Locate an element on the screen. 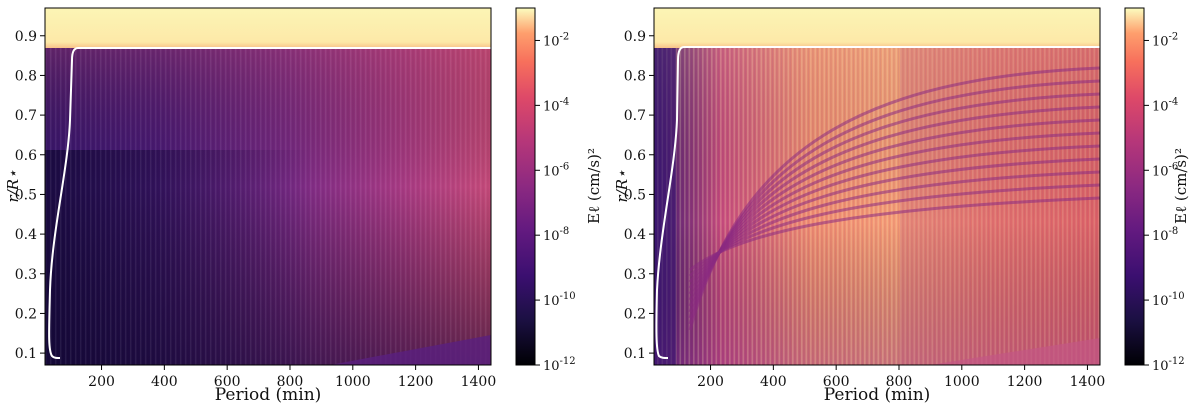  colorbar-ticks-left: 10⁻² 10⁻⁴ 10⁻⁶ 10⁻⁸ 10⁻¹⁰ 10⁻¹² is located at coordinates (555, 202).